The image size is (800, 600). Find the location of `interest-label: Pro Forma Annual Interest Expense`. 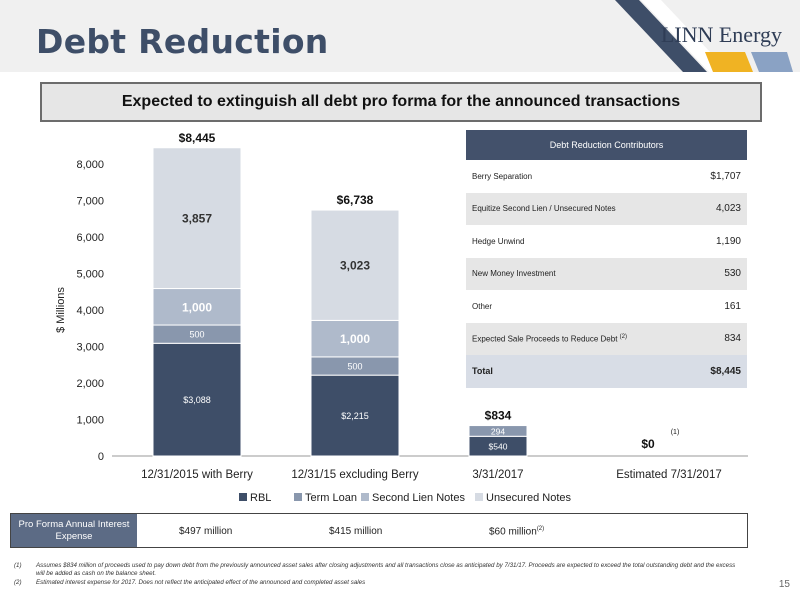

interest-label: Pro Forma Annual Interest Expense is located at coordinates (74, 530).